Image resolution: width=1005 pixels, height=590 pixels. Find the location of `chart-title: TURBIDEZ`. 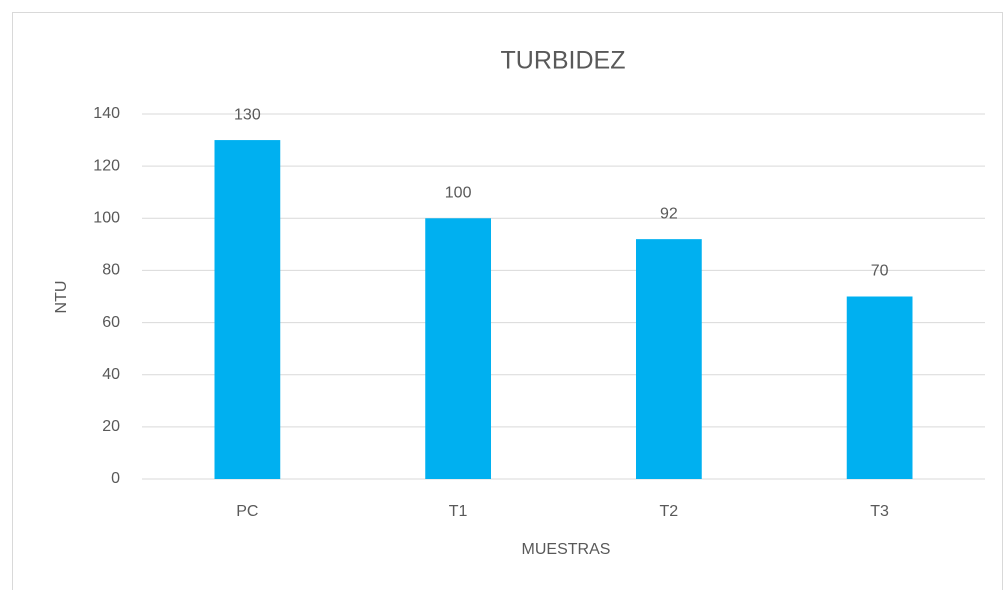

chart-title: TURBIDEZ is located at coordinates (563, 61).